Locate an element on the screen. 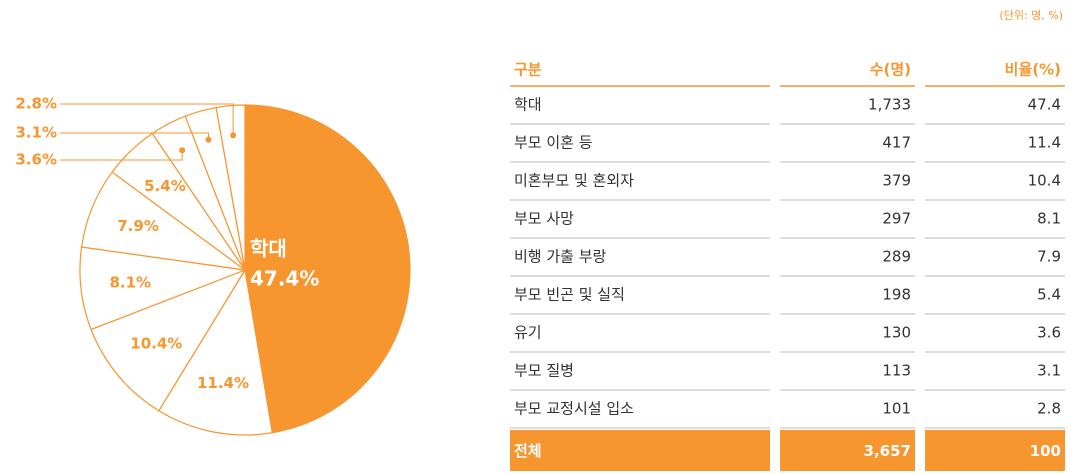 This screenshot has height=473, width=1071. slice-label: 2.8% is located at coordinates (36, 104).